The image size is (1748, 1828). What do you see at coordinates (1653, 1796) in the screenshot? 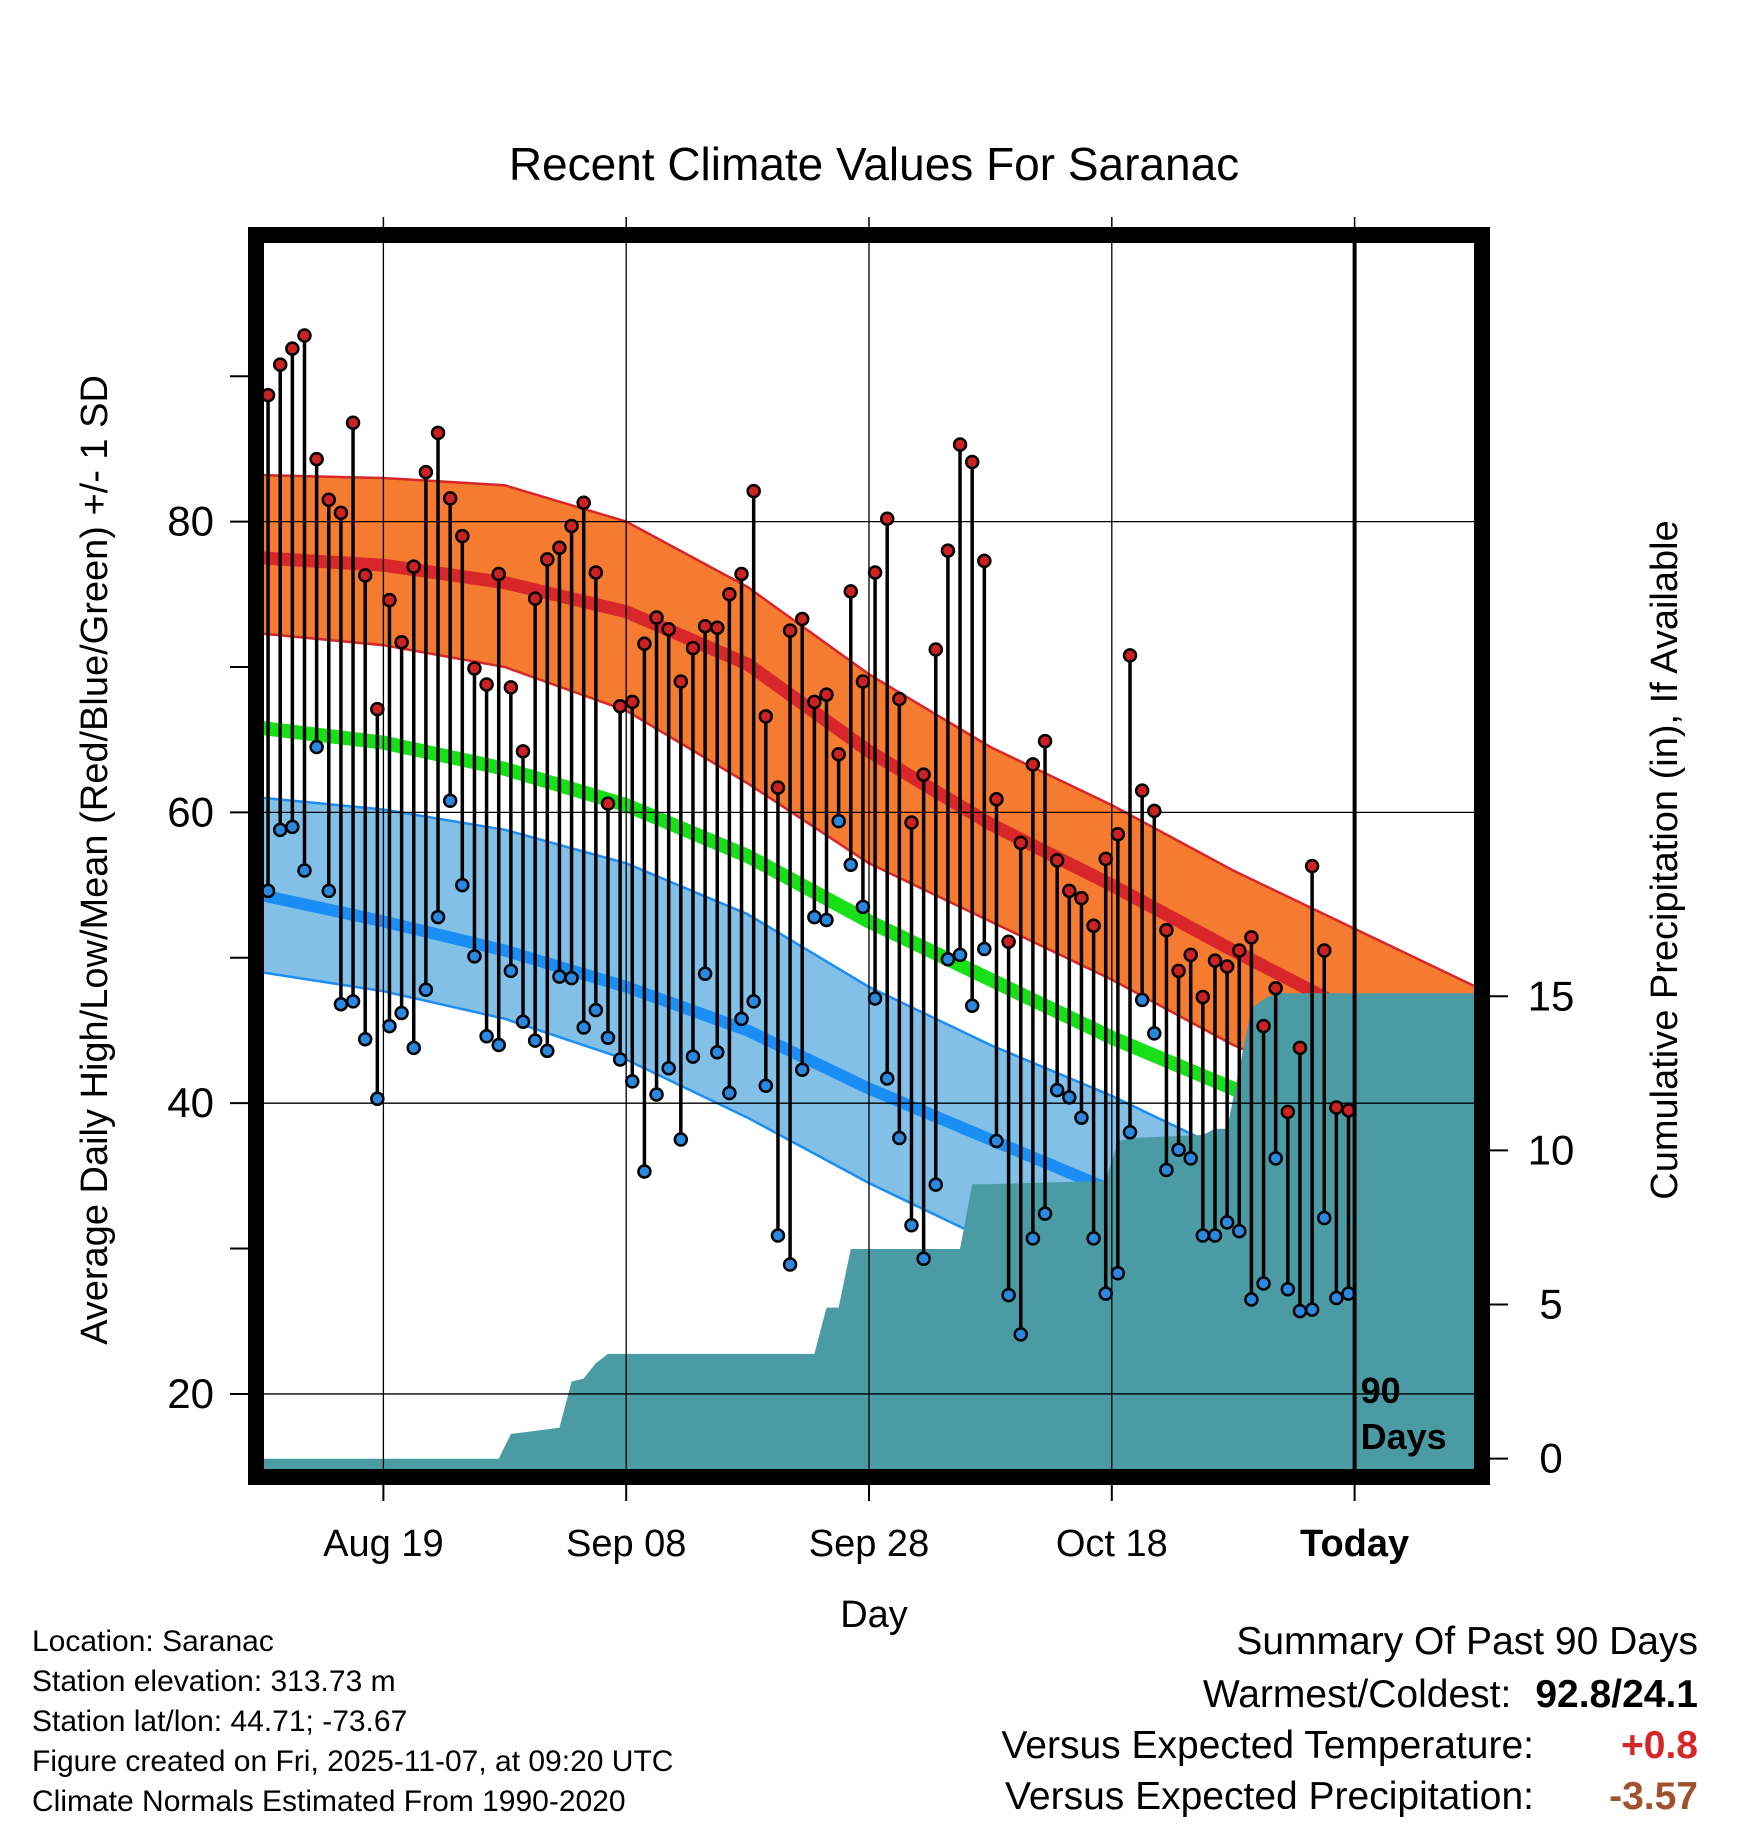
I see `summary-precip-value: -3.57` at bounding box center [1653, 1796].